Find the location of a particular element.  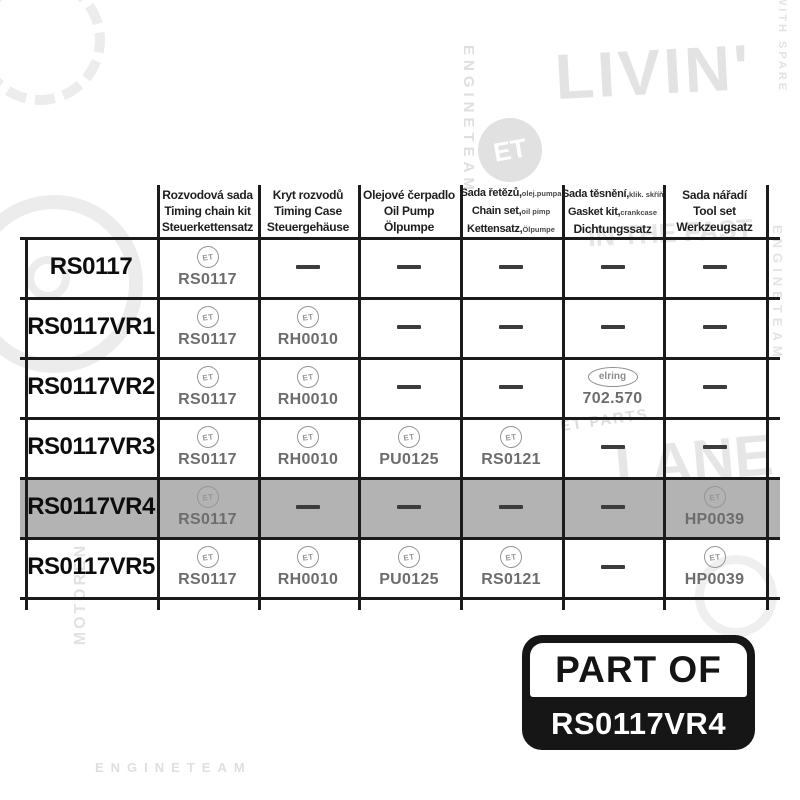

header-line: Gasket kit, is located at coordinates (594, 212).